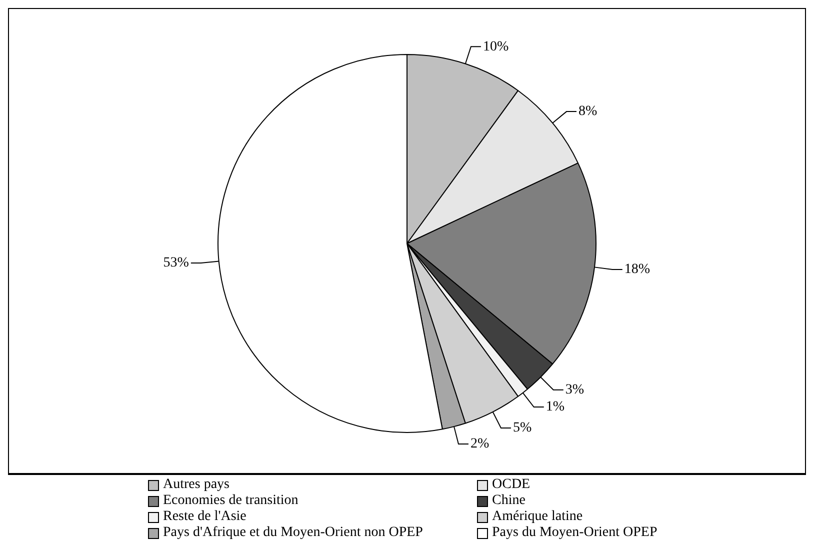  What do you see at coordinates (555, 407) in the screenshot?
I see `data-label: 1%` at bounding box center [555, 407].